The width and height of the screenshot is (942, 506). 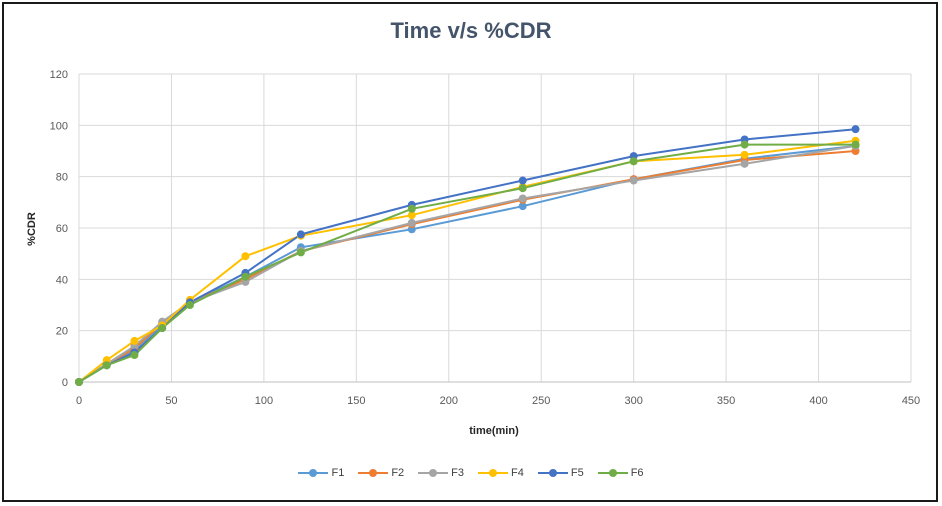 I want to click on legend-item-f4: F4, so click(x=501, y=473).